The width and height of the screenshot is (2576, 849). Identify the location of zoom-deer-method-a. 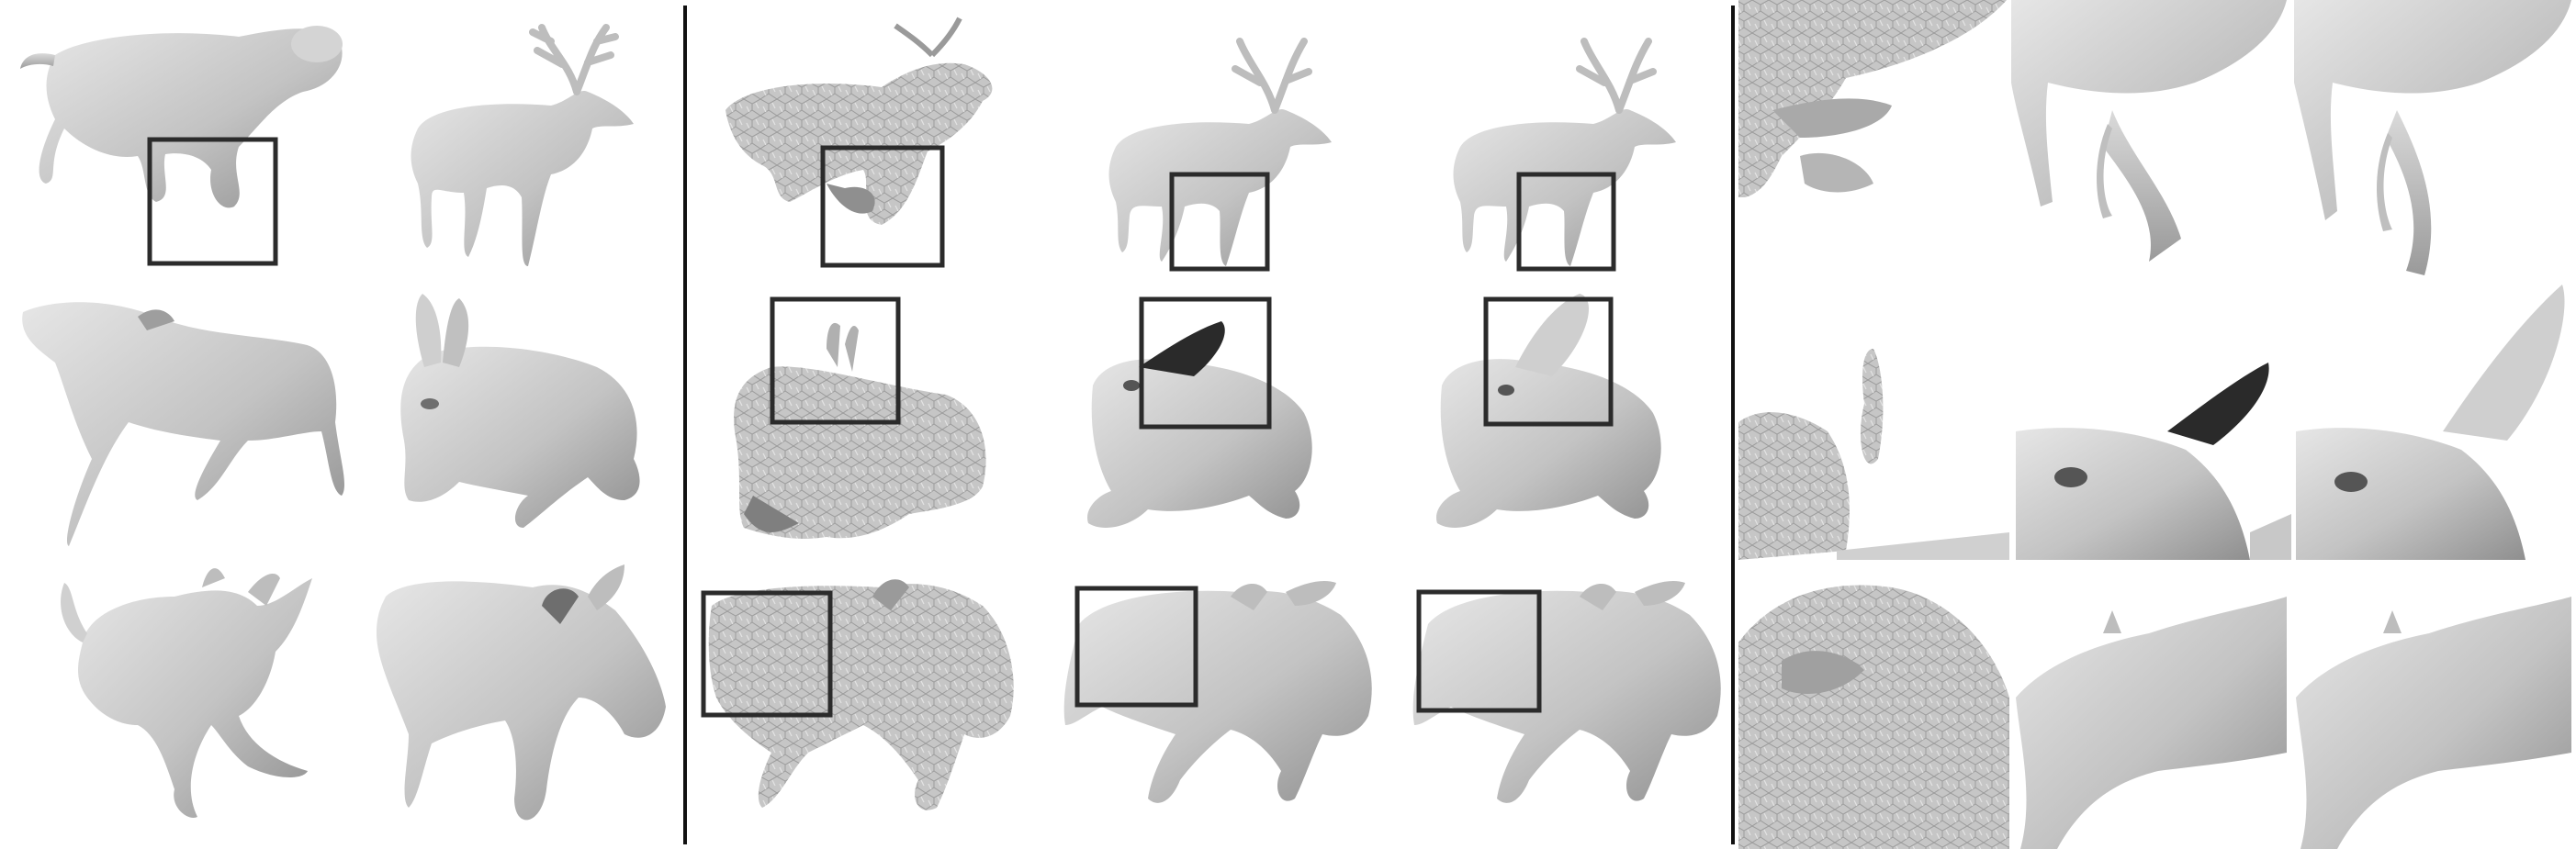
(1873, 112).